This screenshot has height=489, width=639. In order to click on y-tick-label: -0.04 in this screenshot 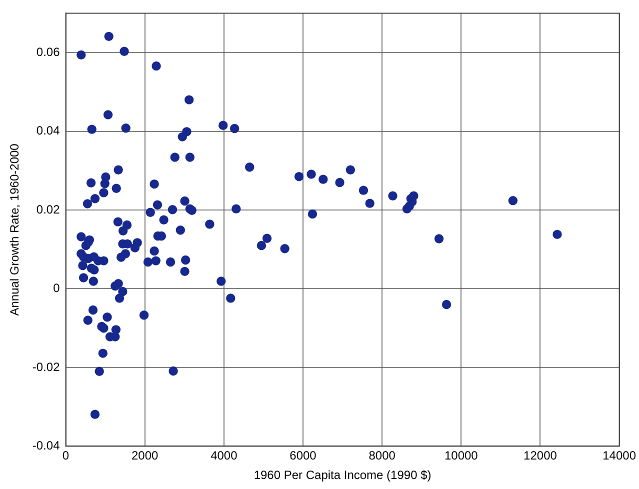, I will do `click(46, 445)`.